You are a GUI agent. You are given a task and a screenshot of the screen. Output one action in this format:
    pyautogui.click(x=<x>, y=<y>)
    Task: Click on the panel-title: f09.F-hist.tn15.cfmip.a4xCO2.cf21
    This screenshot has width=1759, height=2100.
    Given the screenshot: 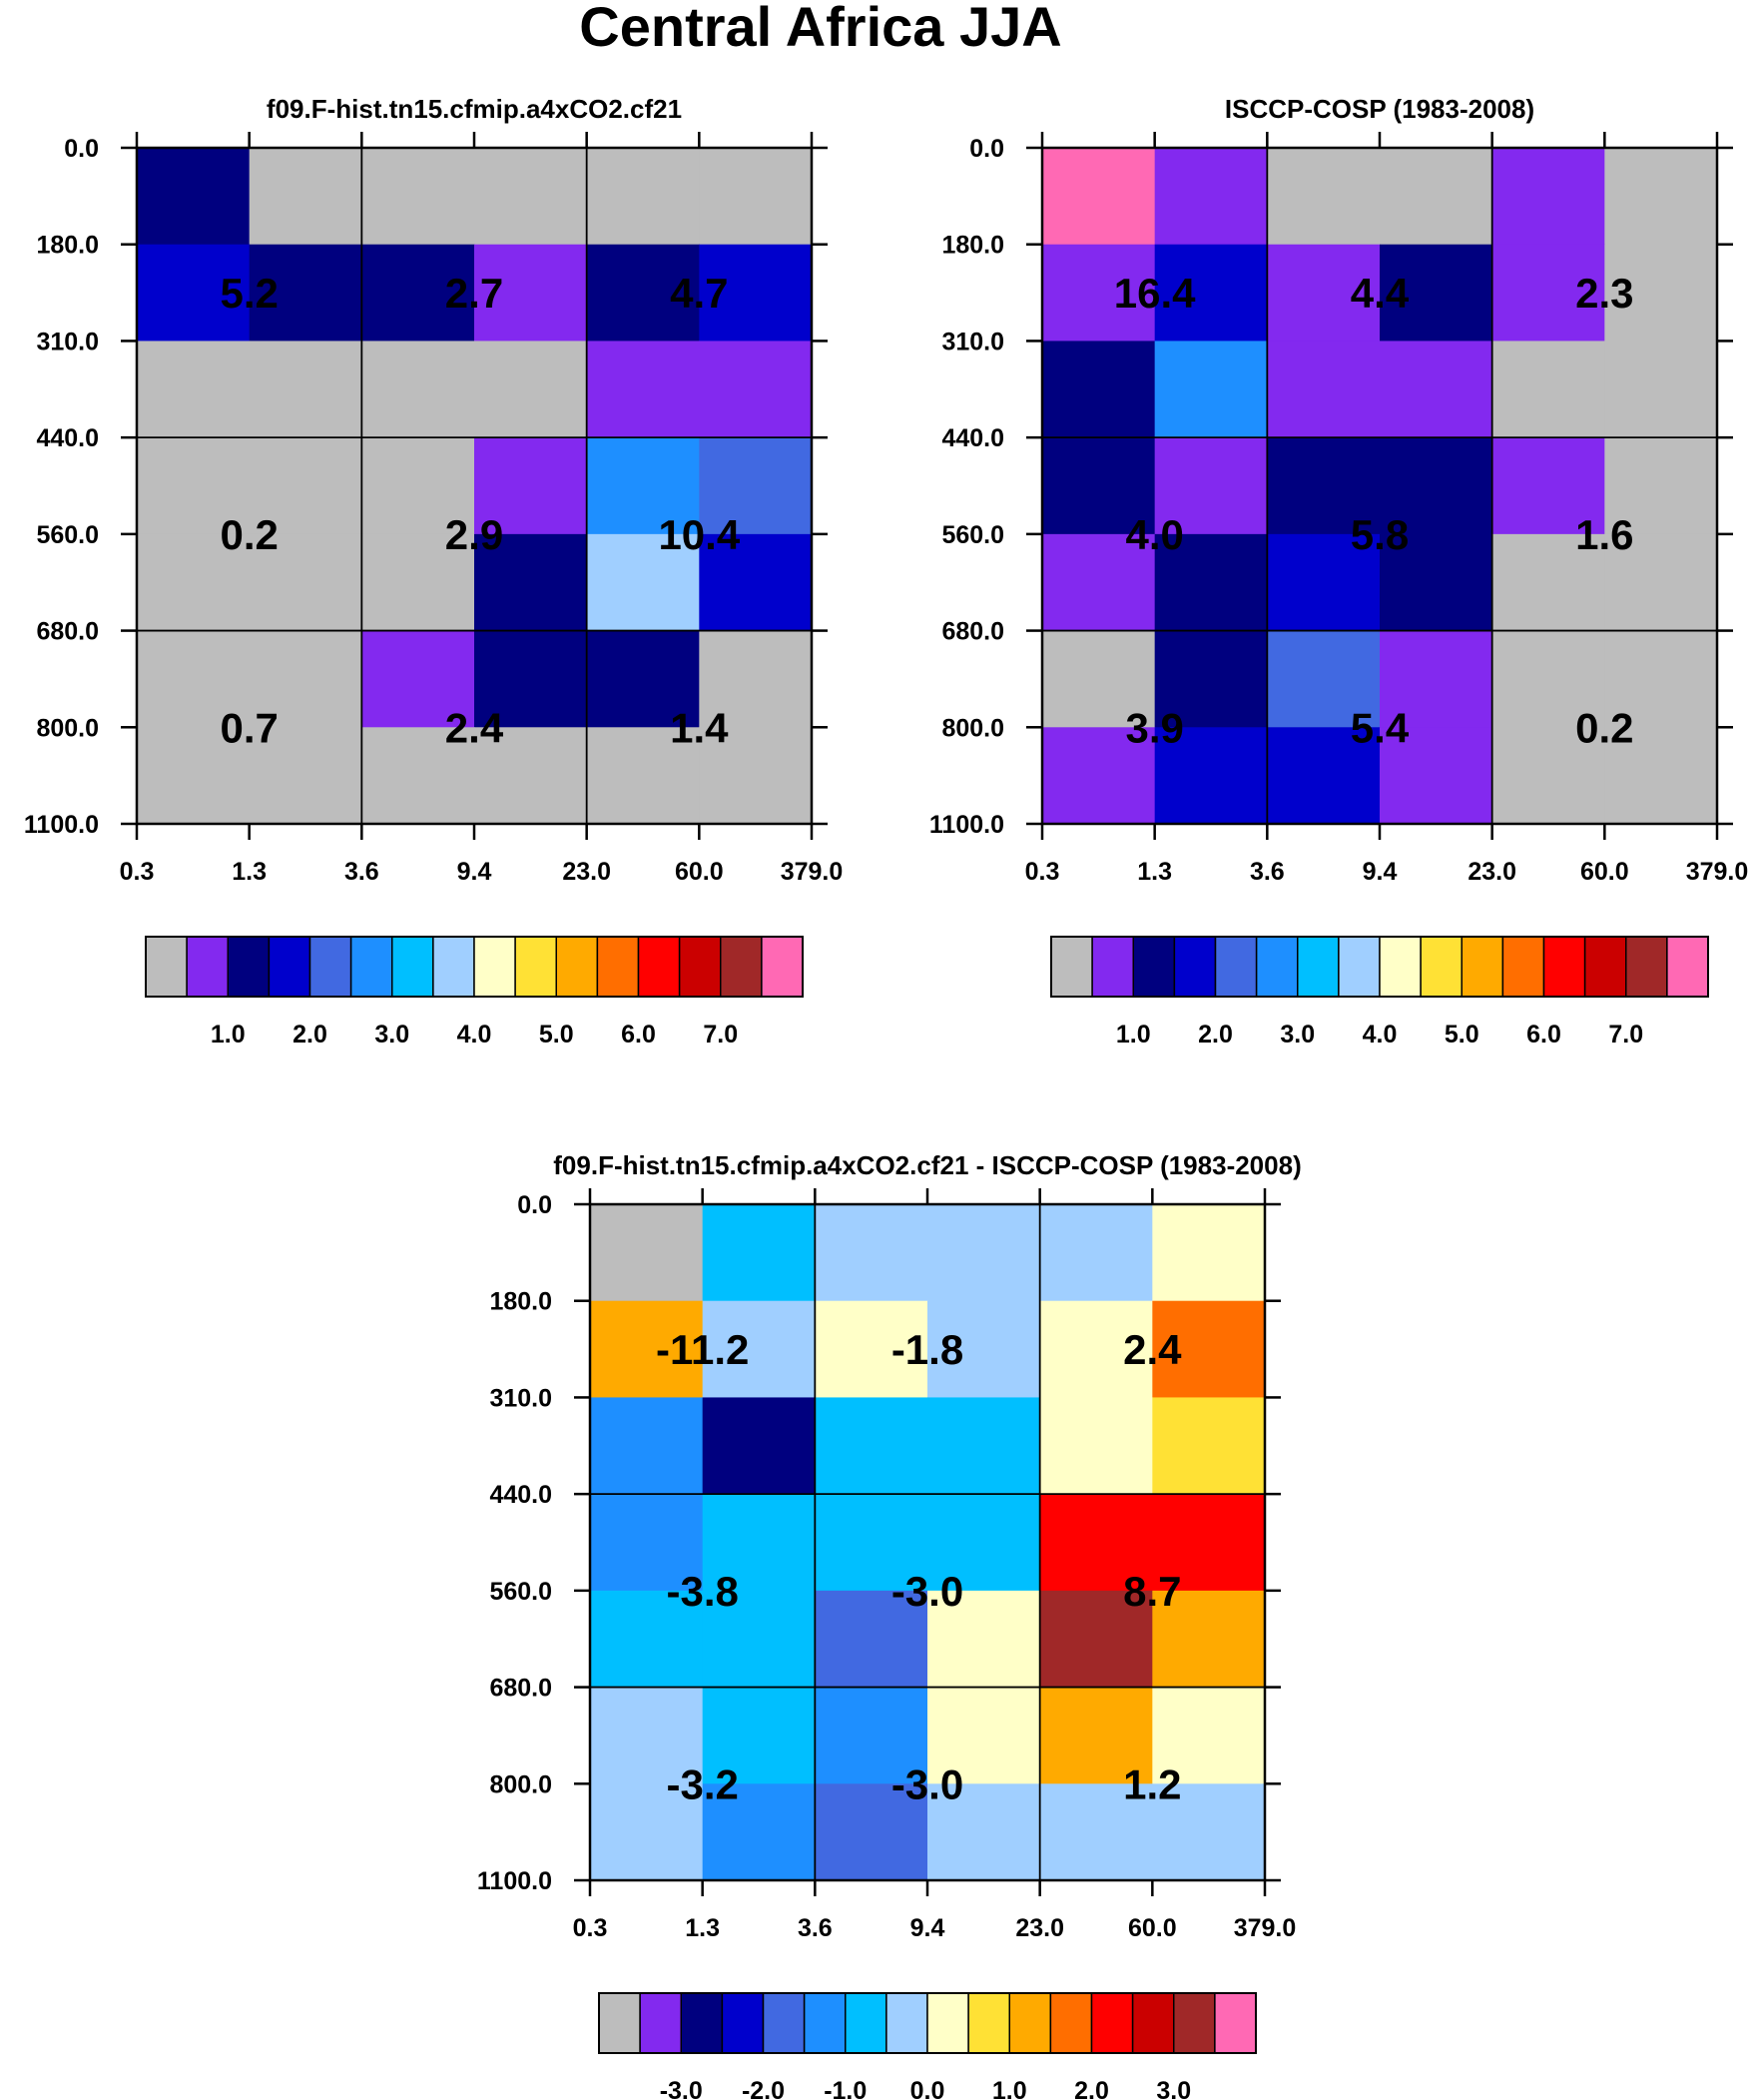 What is the action you would take?
    pyautogui.click(x=474, y=109)
    